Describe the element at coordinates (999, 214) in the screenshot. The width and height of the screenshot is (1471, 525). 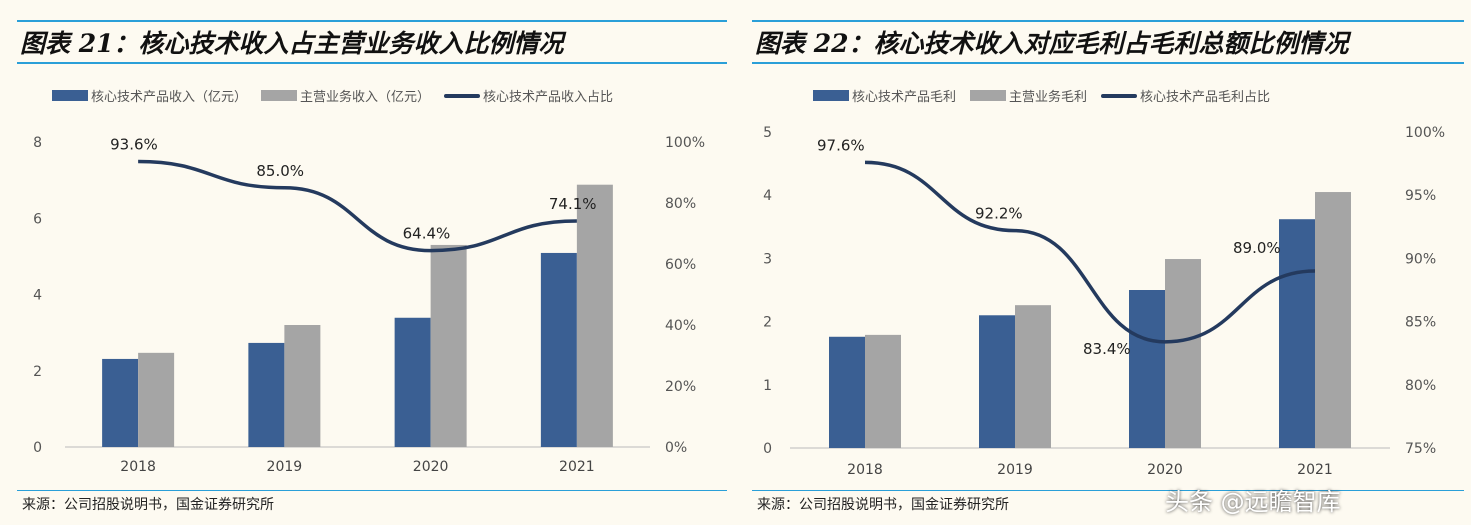
I see `data-label: 92.2%` at that location.